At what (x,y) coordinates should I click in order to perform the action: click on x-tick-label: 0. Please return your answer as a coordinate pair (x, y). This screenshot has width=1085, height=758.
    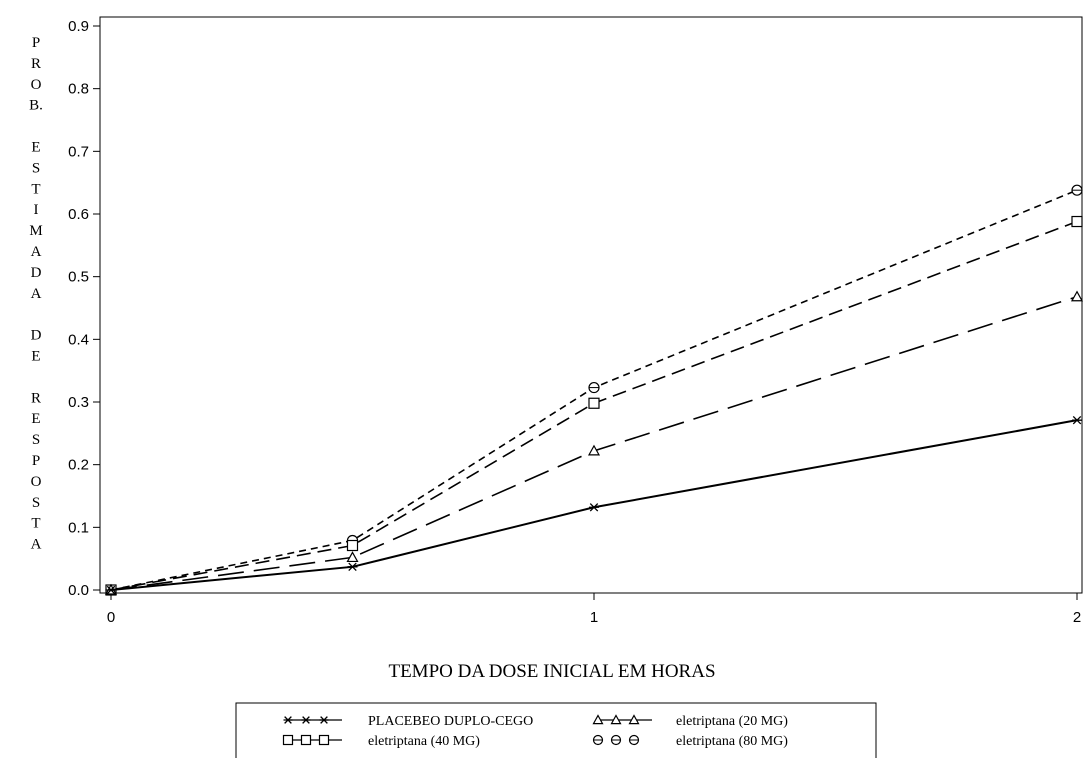
    Looking at the image, I should click on (111, 617).